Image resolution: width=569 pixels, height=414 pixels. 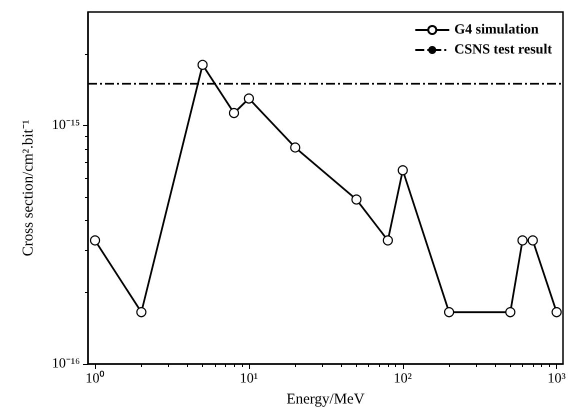 What do you see at coordinates (66, 364) in the screenshot?
I see `y-tick-label: 10⁻¹⁶` at bounding box center [66, 364].